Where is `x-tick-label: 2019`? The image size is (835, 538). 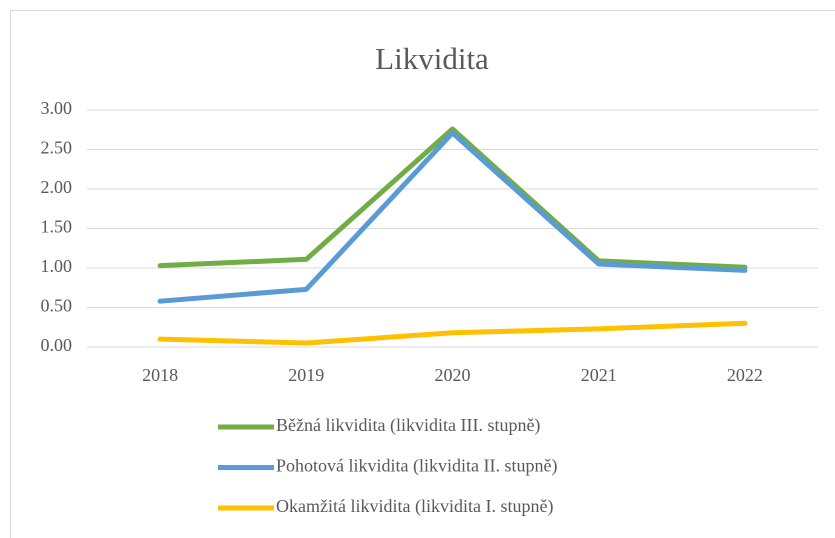 x-tick-label: 2019 is located at coordinates (306, 375).